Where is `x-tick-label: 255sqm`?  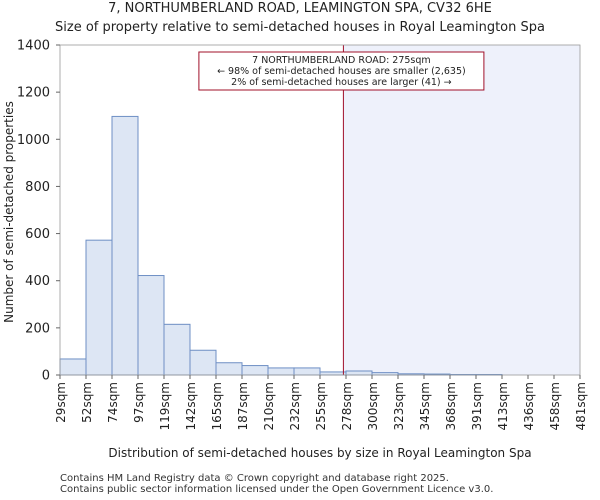 x-tick-label: 255sqm is located at coordinates (321, 406).